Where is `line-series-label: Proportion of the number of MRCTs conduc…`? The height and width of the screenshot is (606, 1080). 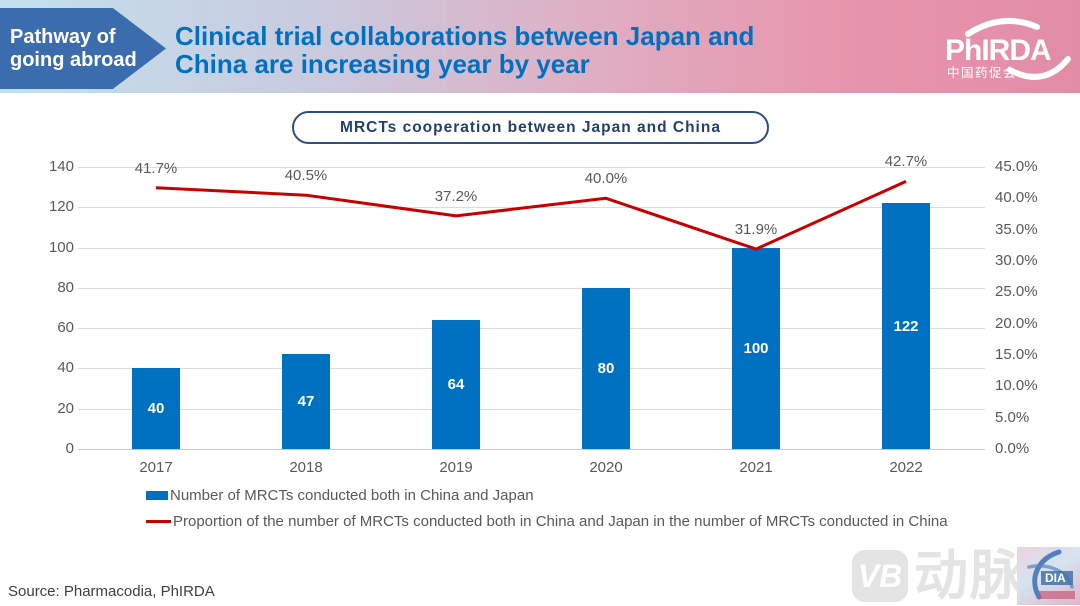 line-series-label: Proportion of the number of MRCTs conduc… is located at coordinates (560, 521).